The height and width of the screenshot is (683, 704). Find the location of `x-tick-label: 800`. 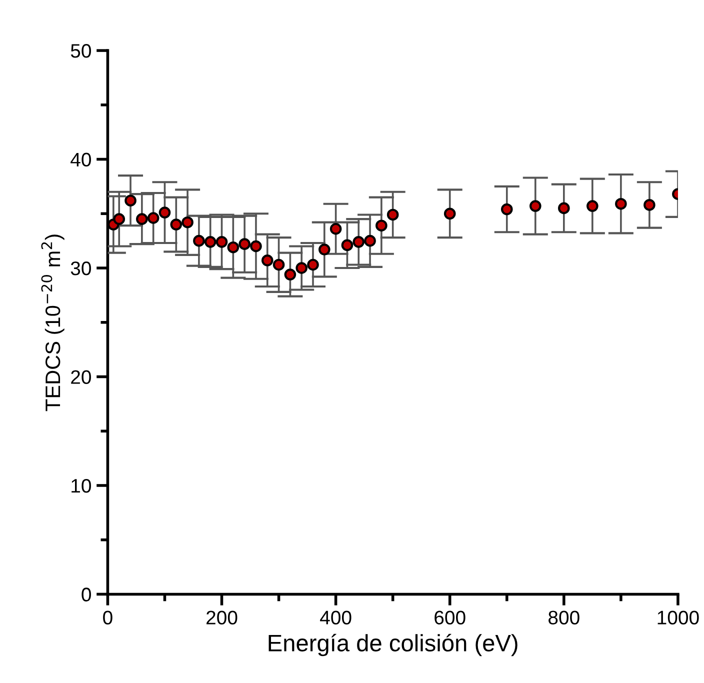

x-tick-label: 800 is located at coordinates (564, 617).